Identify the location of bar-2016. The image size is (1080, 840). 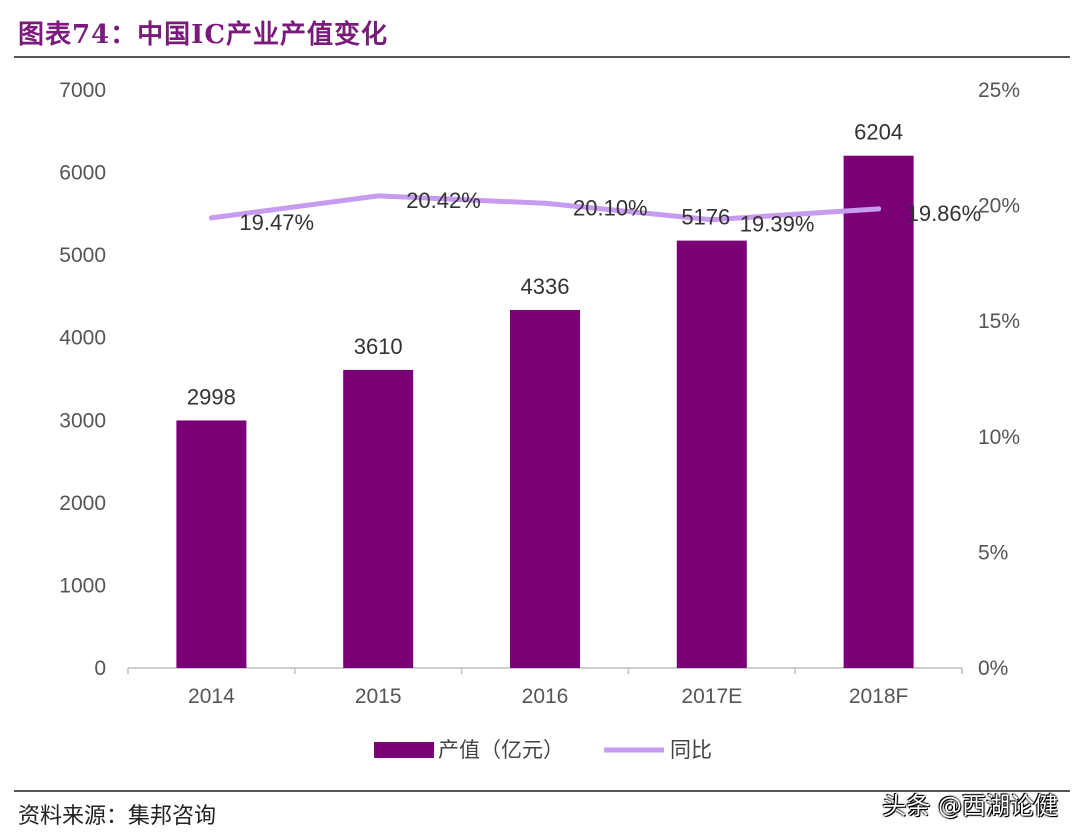
(545, 488).